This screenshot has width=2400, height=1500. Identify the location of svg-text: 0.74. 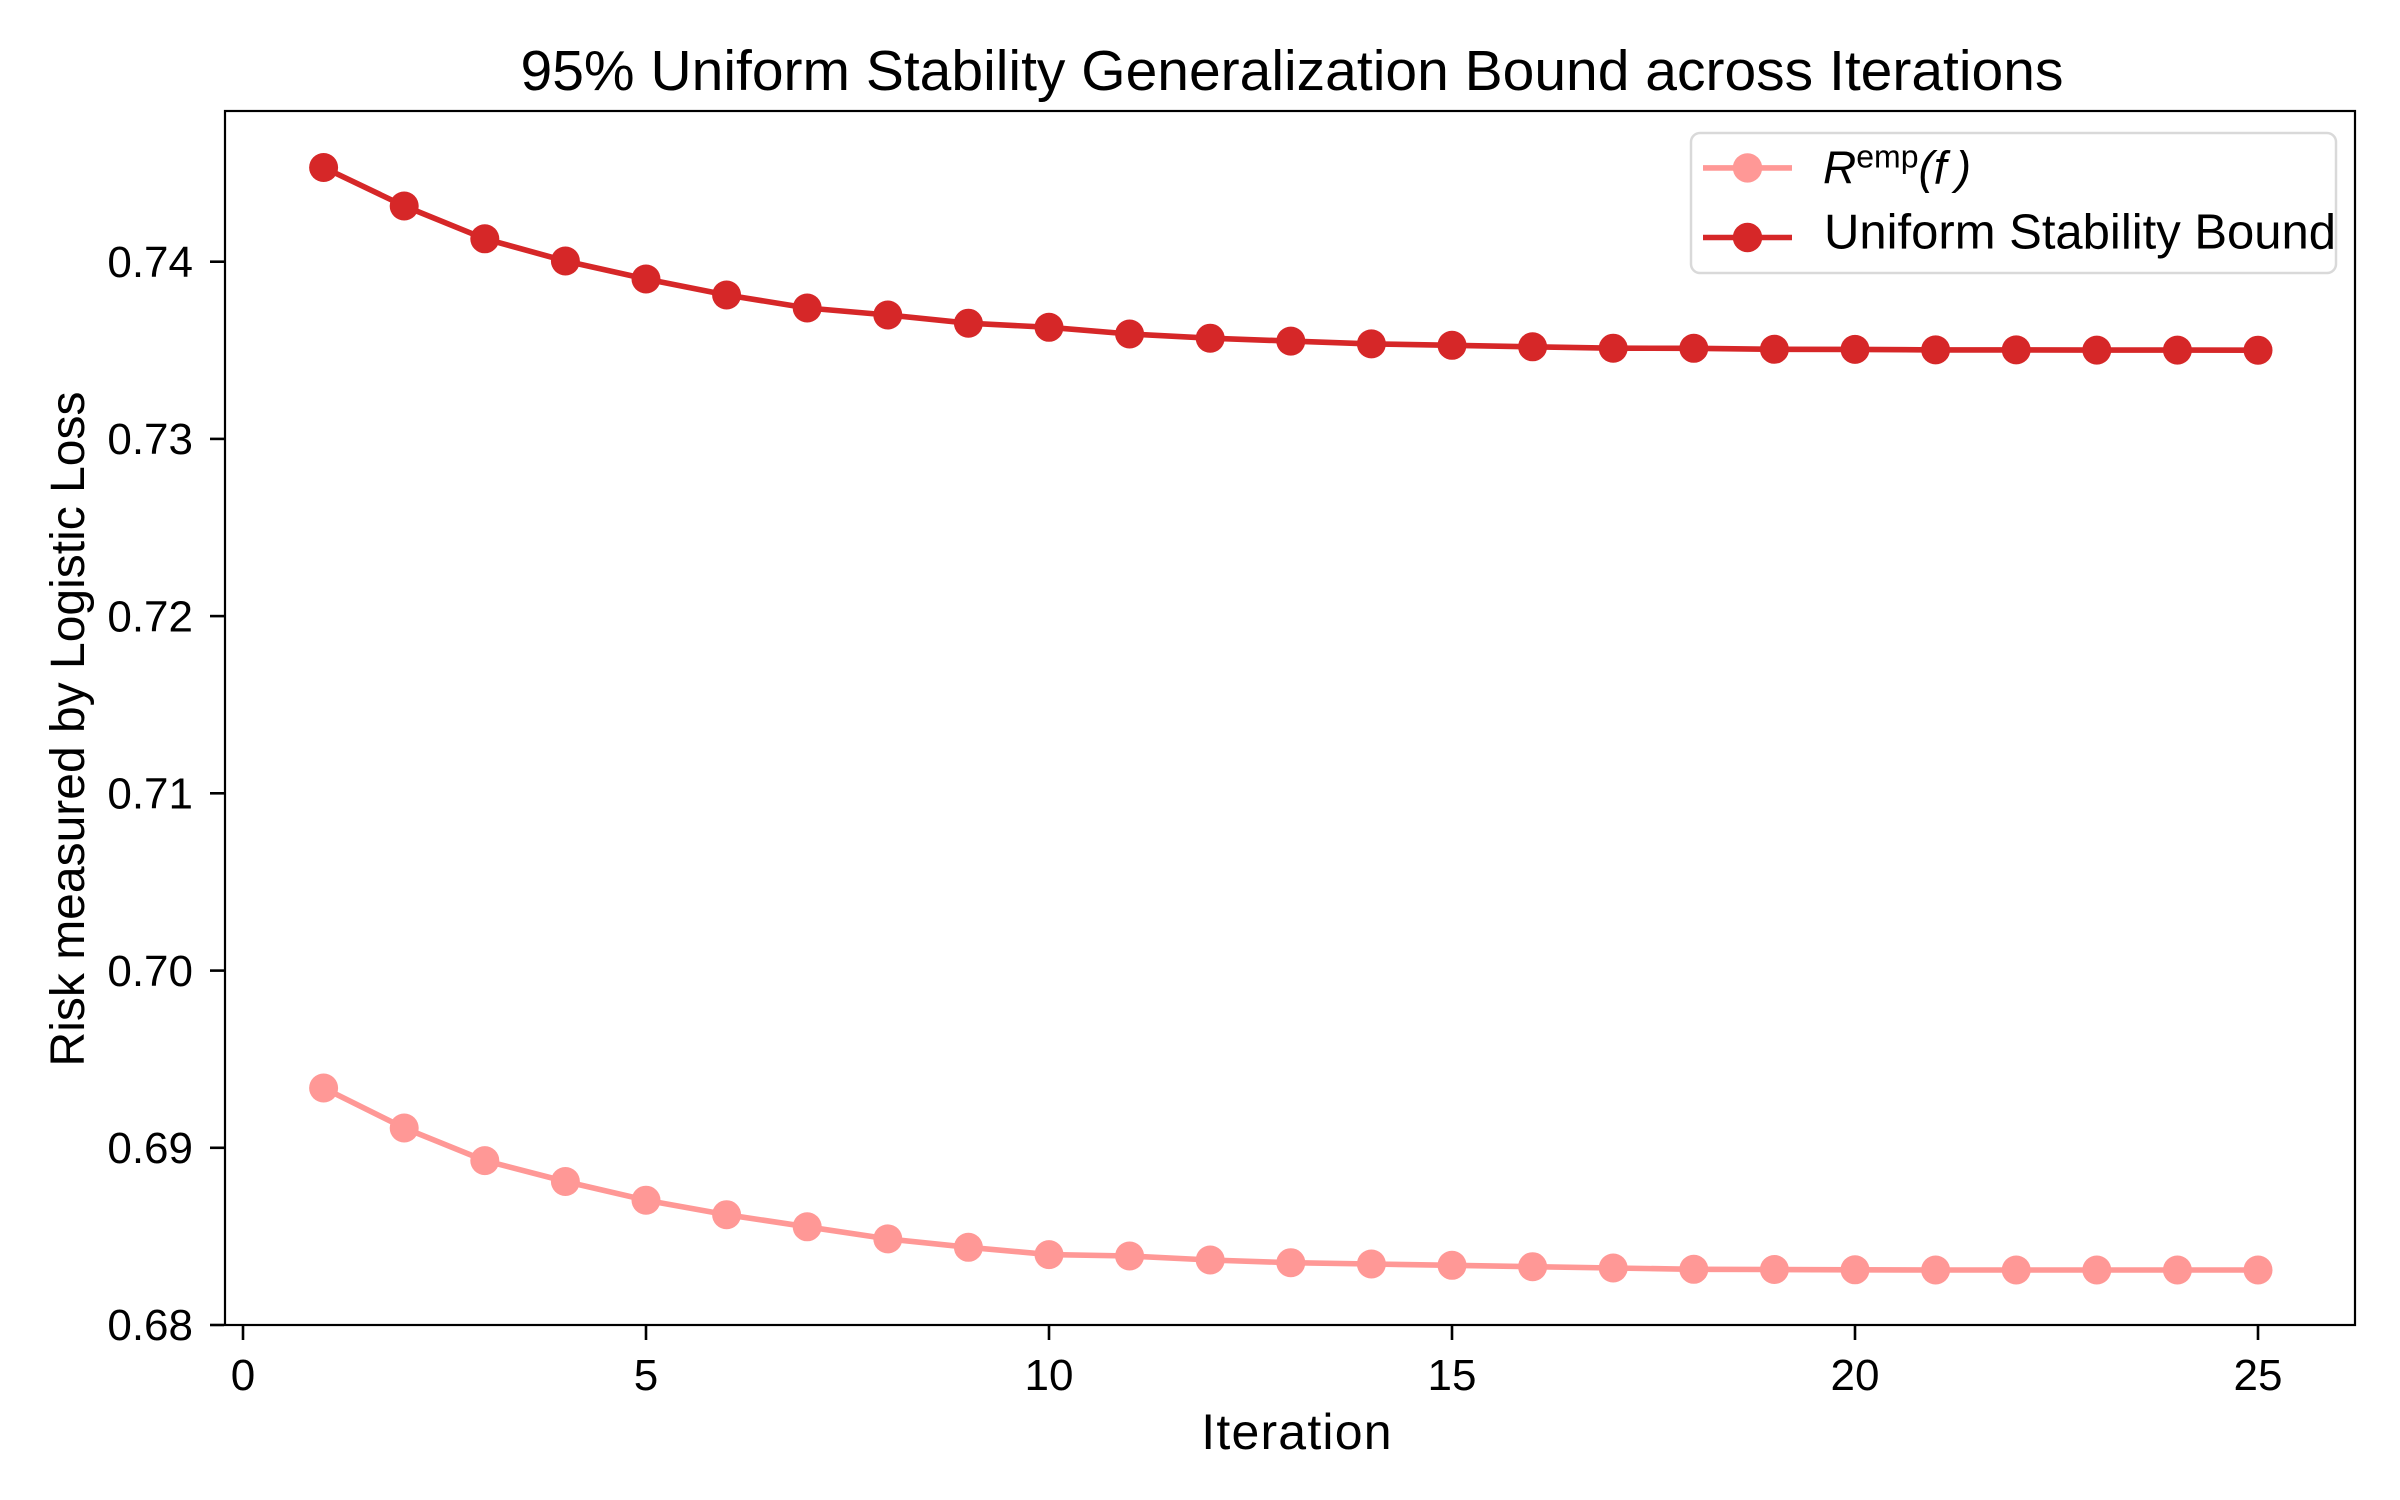
(150, 262).